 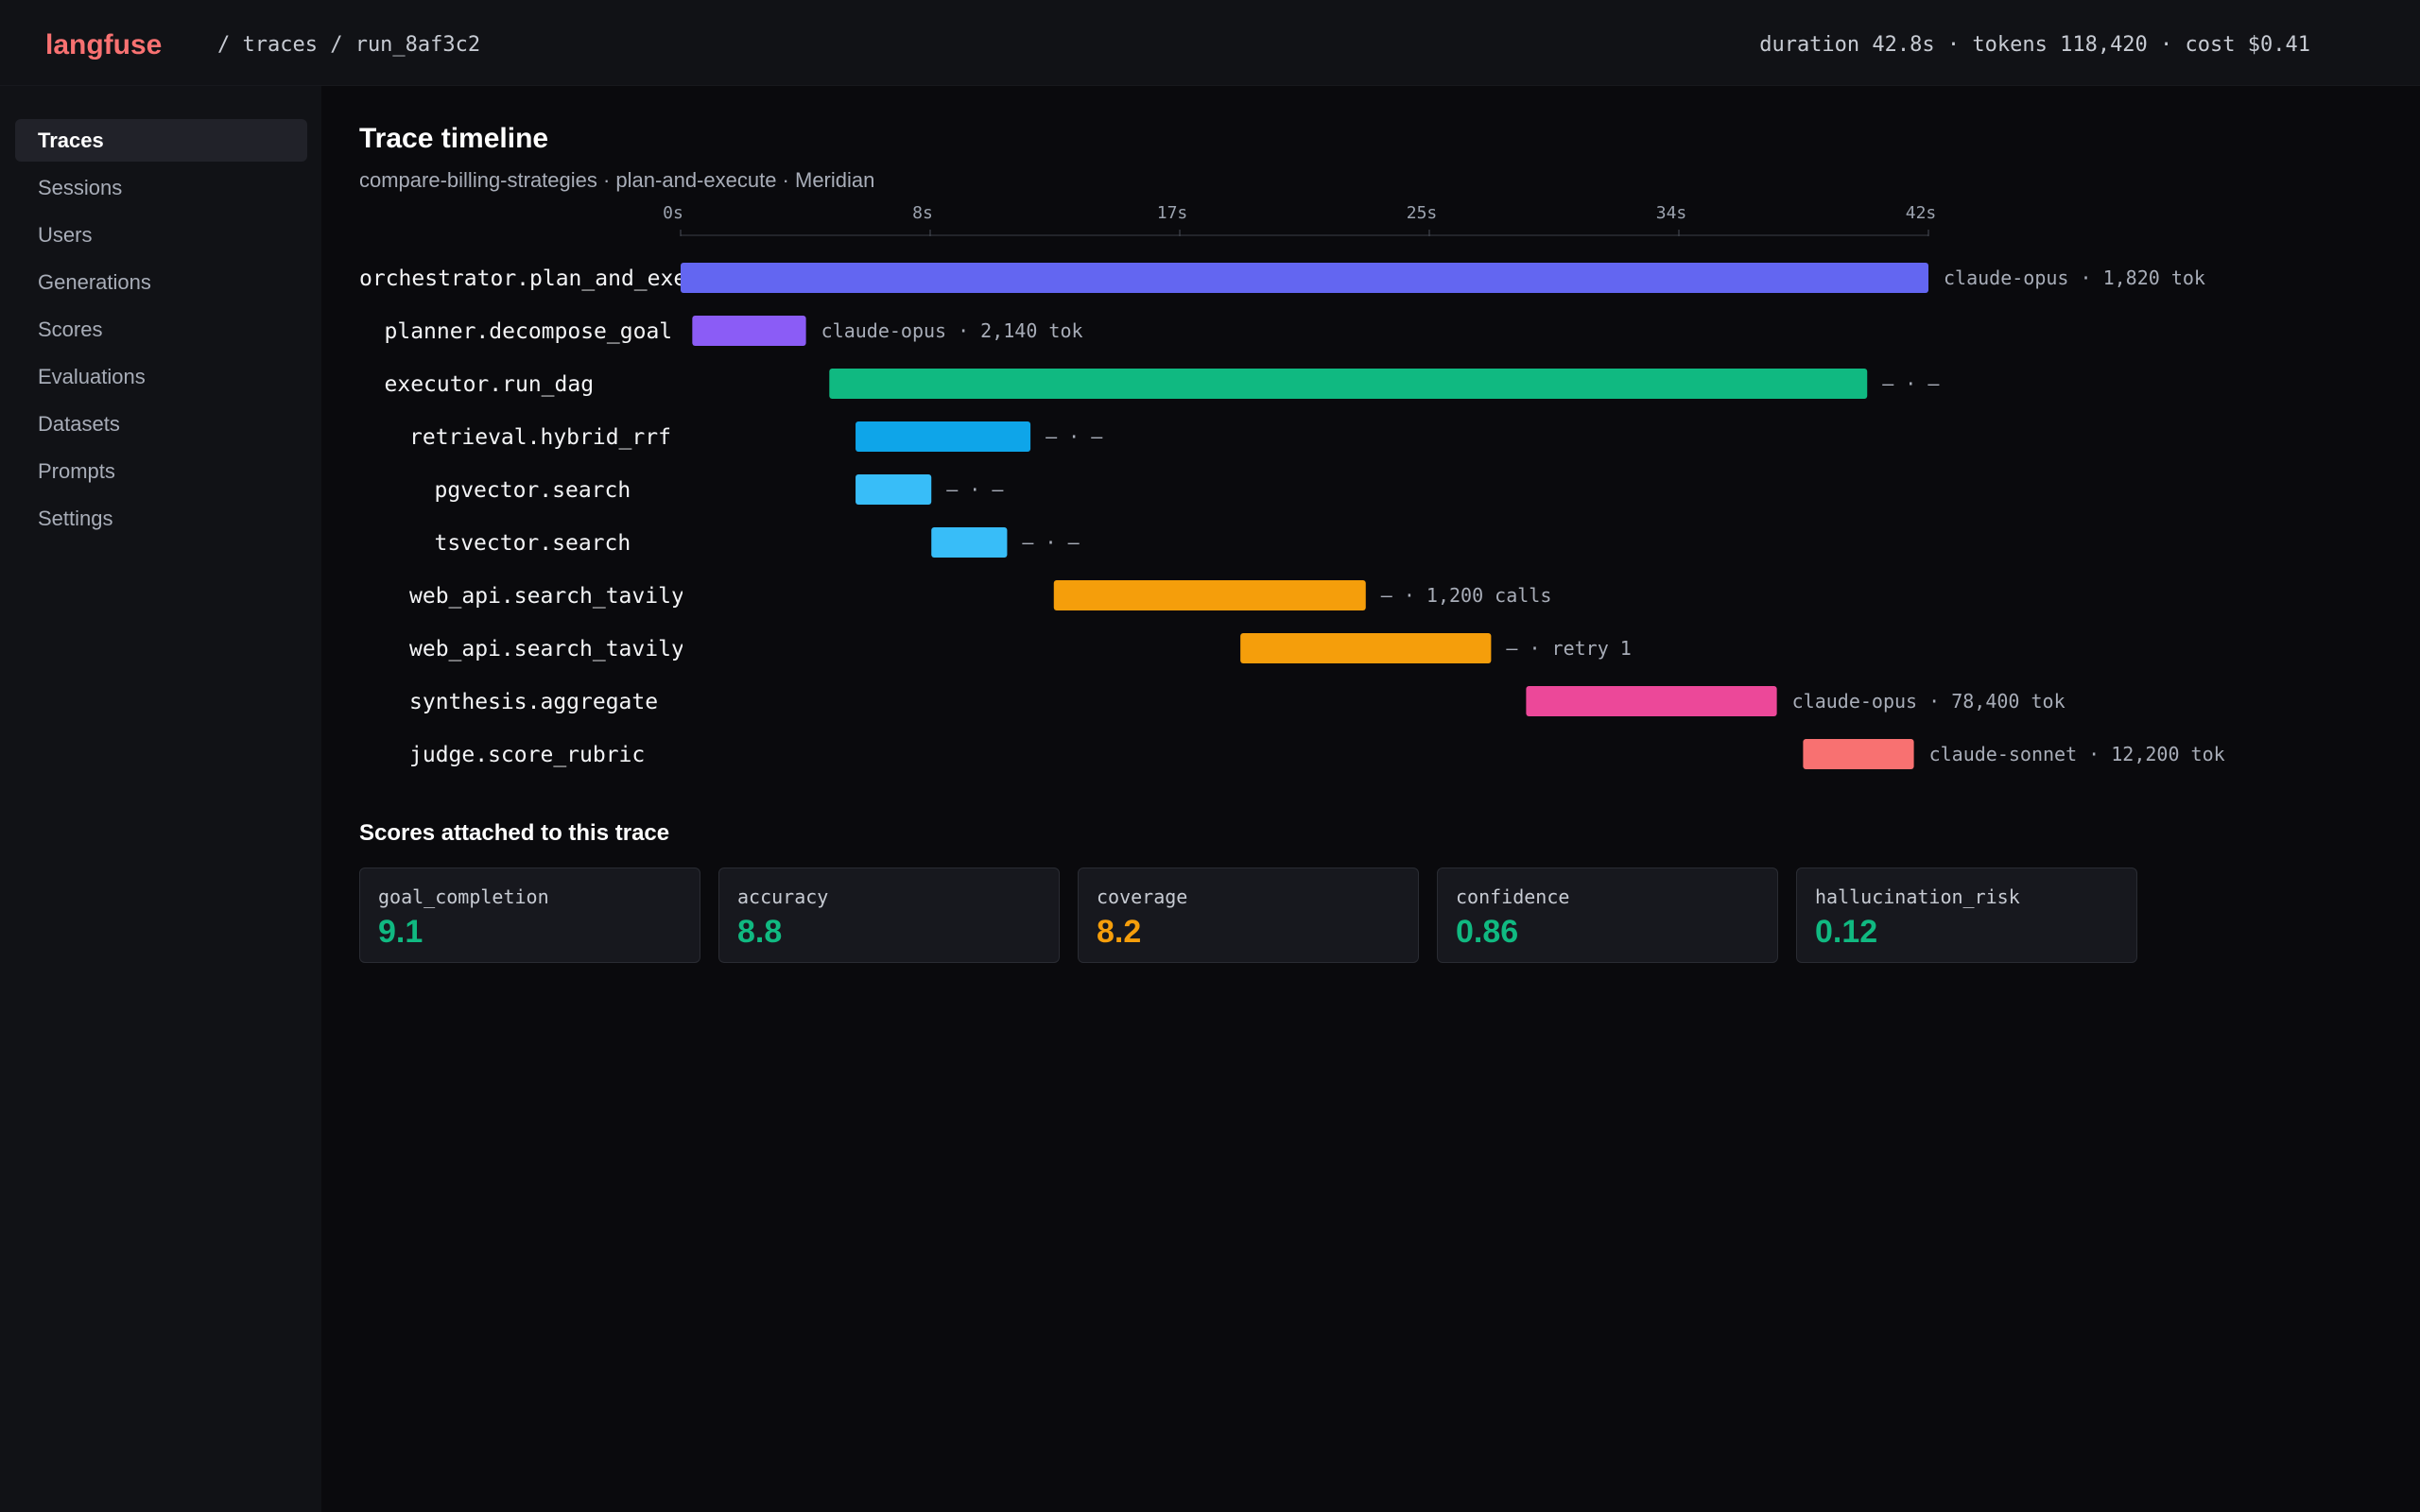 What do you see at coordinates (533, 702) in the screenshot?
I see `span-name: synthesis.aggregate` at bounding box center [533, 702].